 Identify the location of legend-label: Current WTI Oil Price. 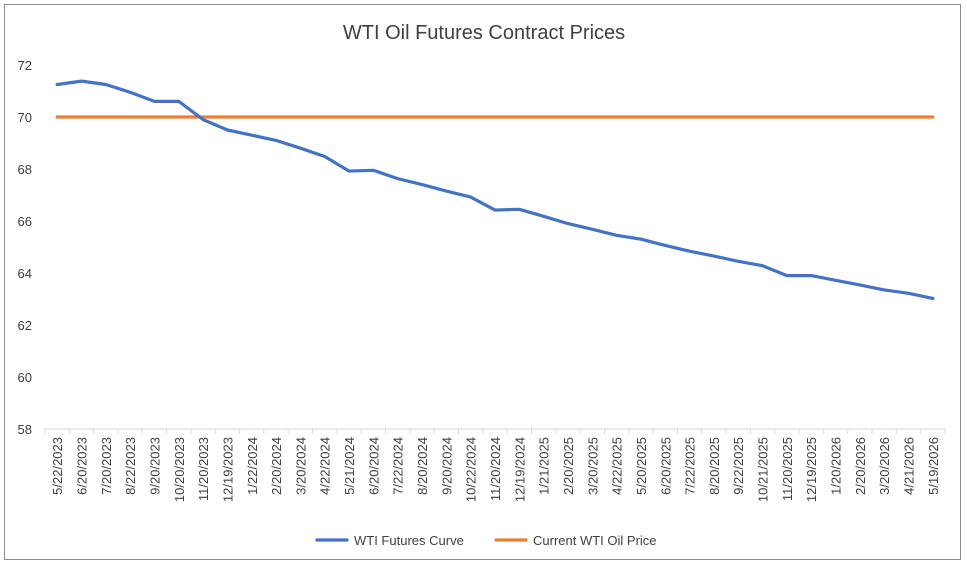
(595, 540).